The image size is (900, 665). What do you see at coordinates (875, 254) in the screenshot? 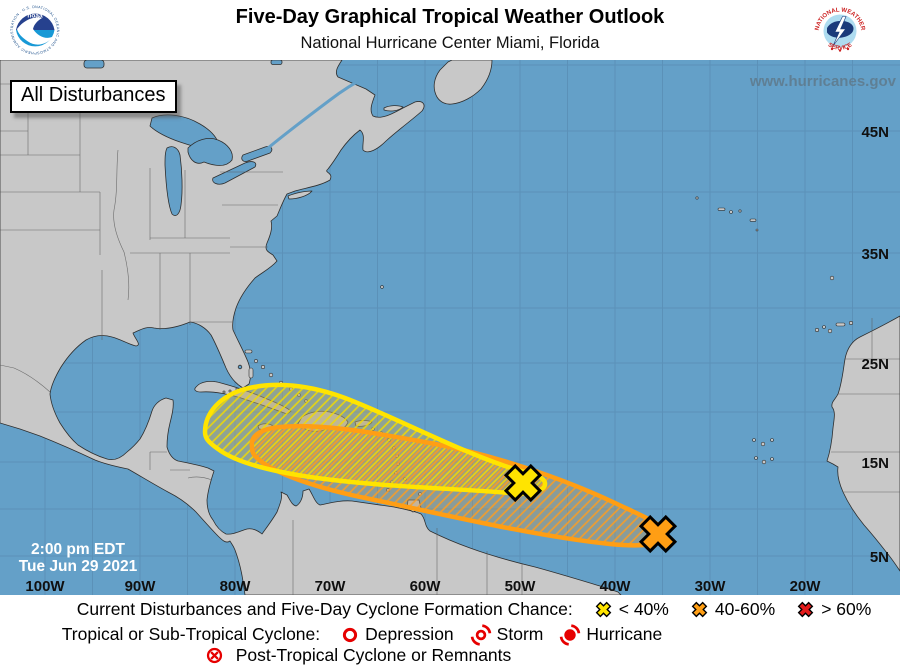
I see `lat-label-35n: 35N` at bounding box center [875, 254].